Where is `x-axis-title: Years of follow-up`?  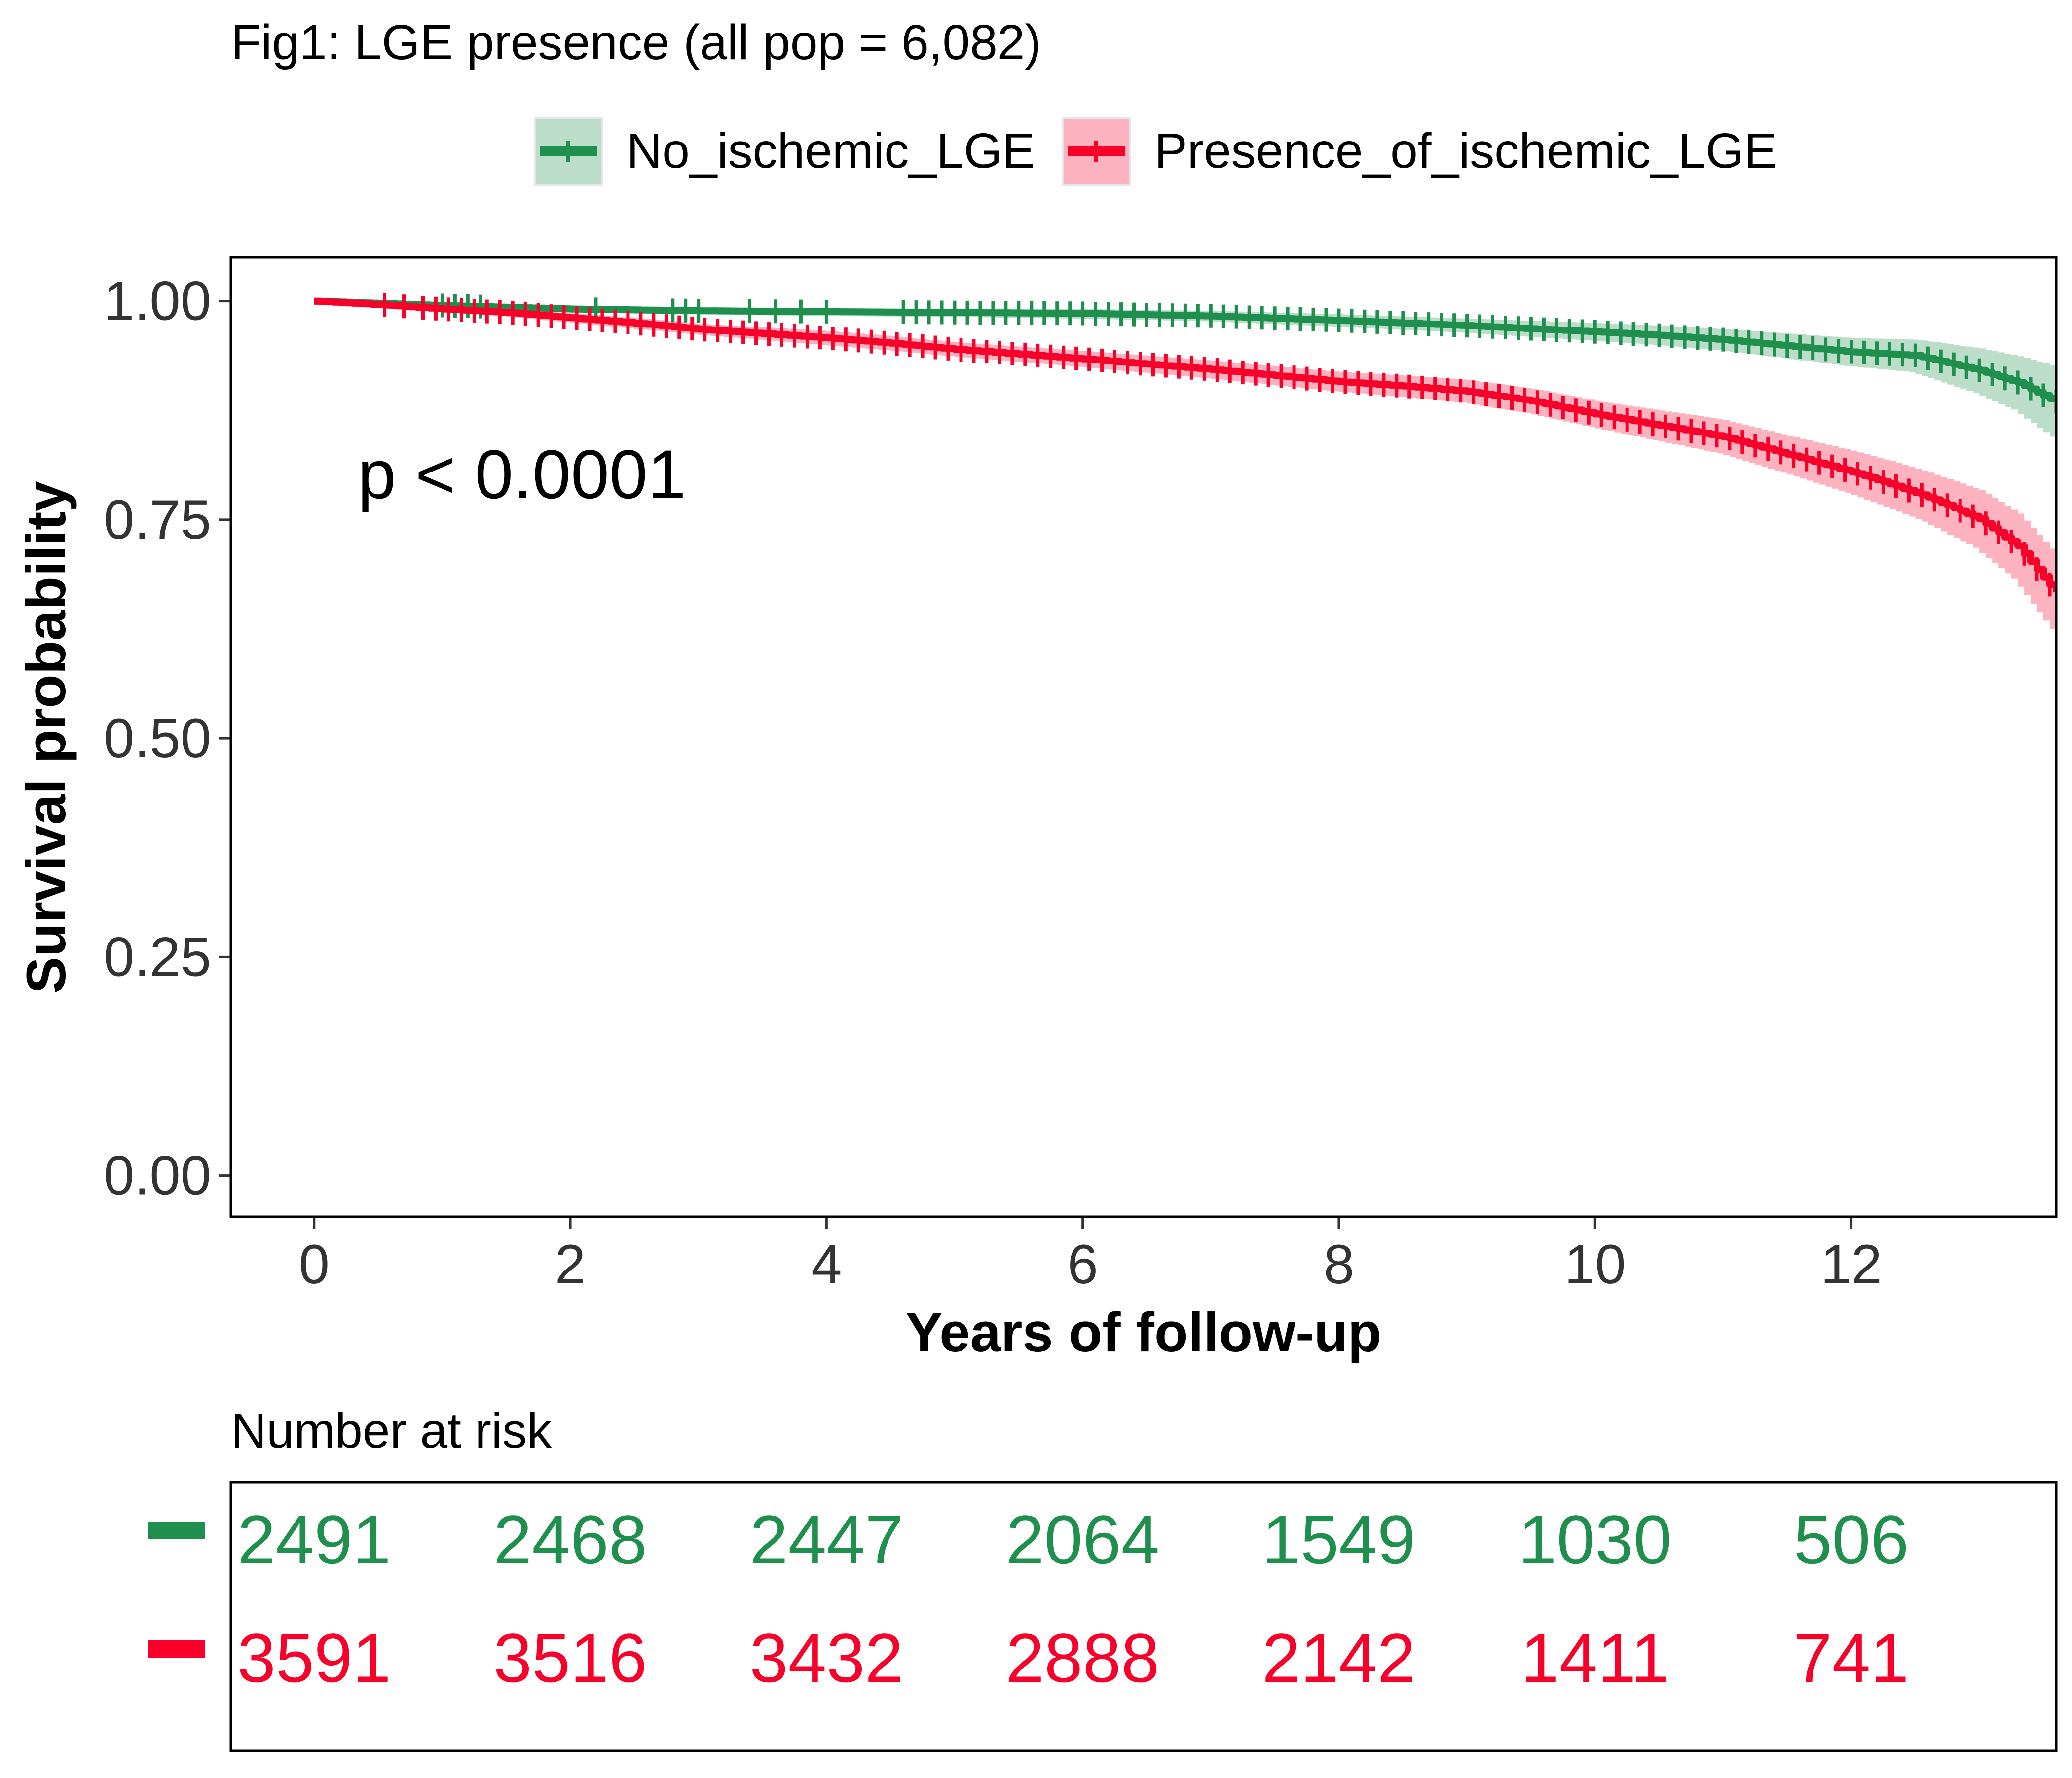
x-axis-title: Years of follow-up is located at coordinates (1144, 1332).